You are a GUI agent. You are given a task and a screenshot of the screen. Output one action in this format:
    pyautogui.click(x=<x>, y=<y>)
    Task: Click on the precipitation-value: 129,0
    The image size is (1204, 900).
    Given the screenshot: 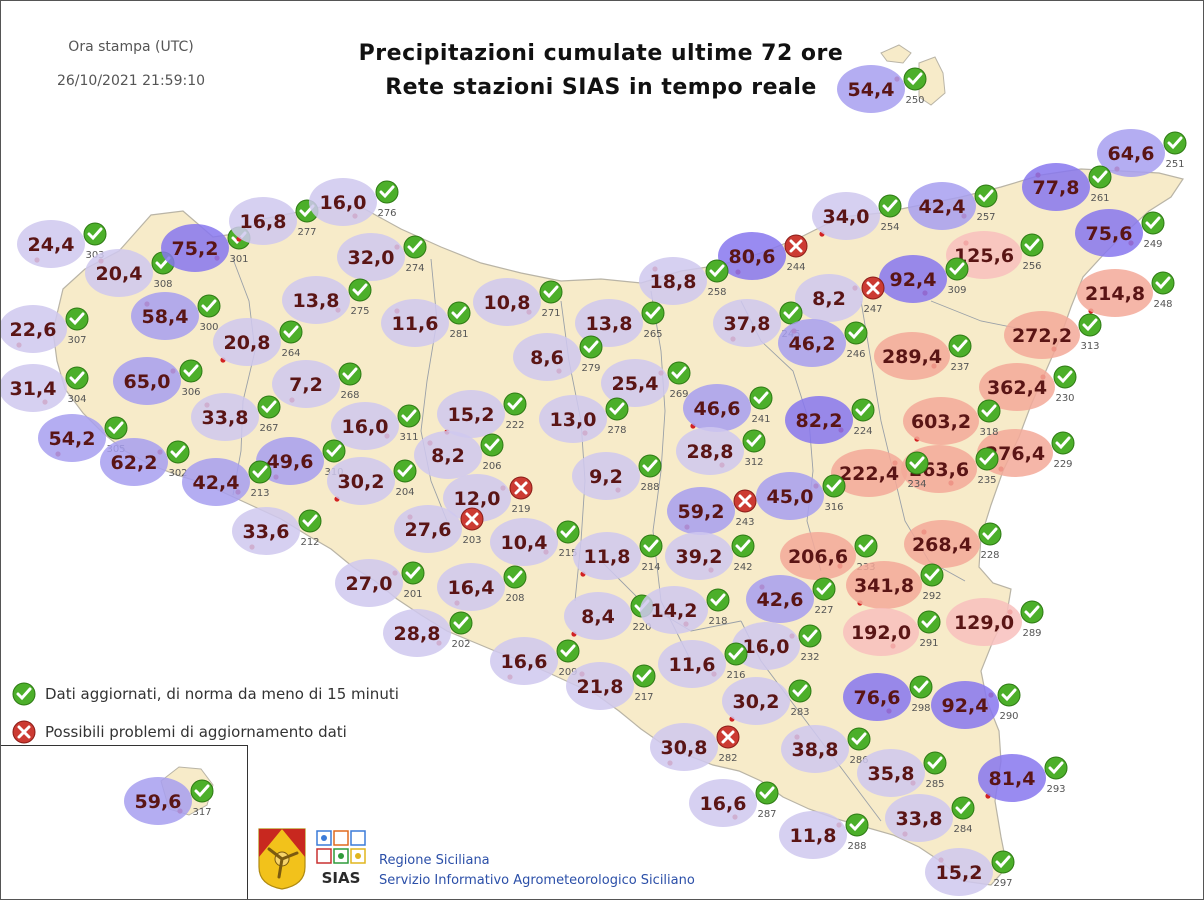 What is the action you would take?
    pyautogui.click(x=984, y=623)
    